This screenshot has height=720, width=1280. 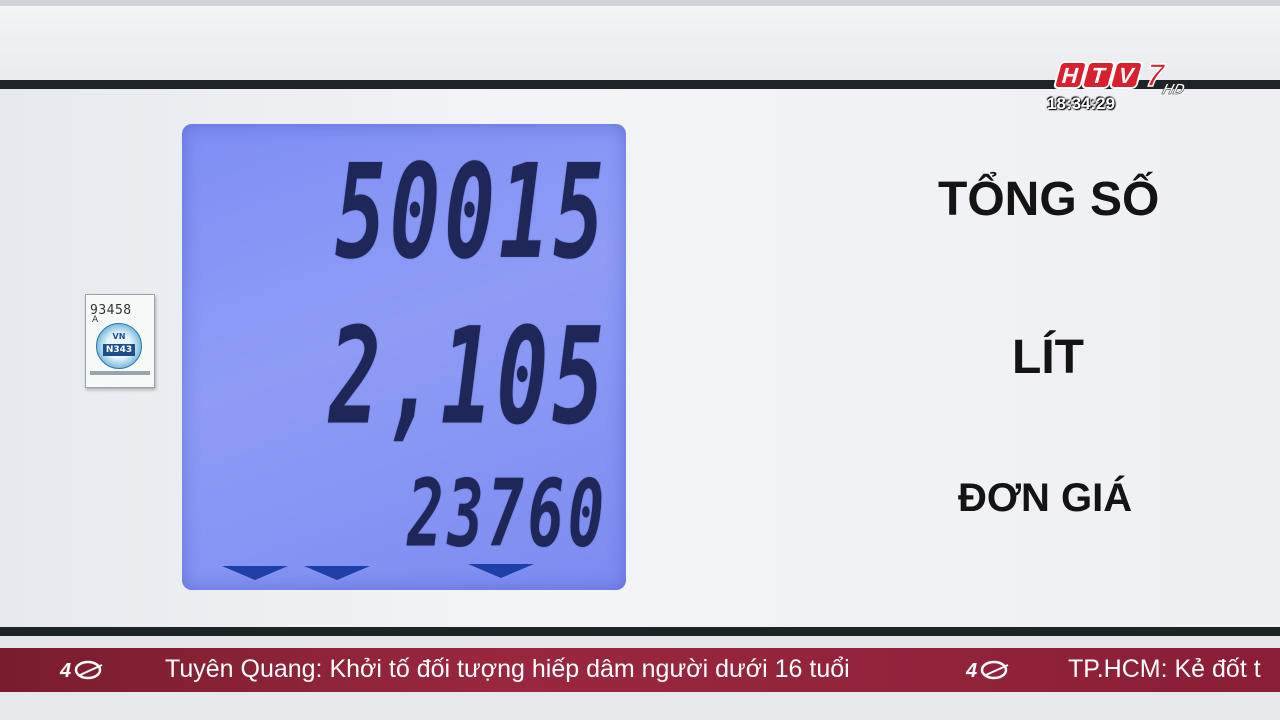 What do you see at coordinates (111, 310) in the screenshot?
I see `seal-number: 93458` at bounding box center [111, 310].